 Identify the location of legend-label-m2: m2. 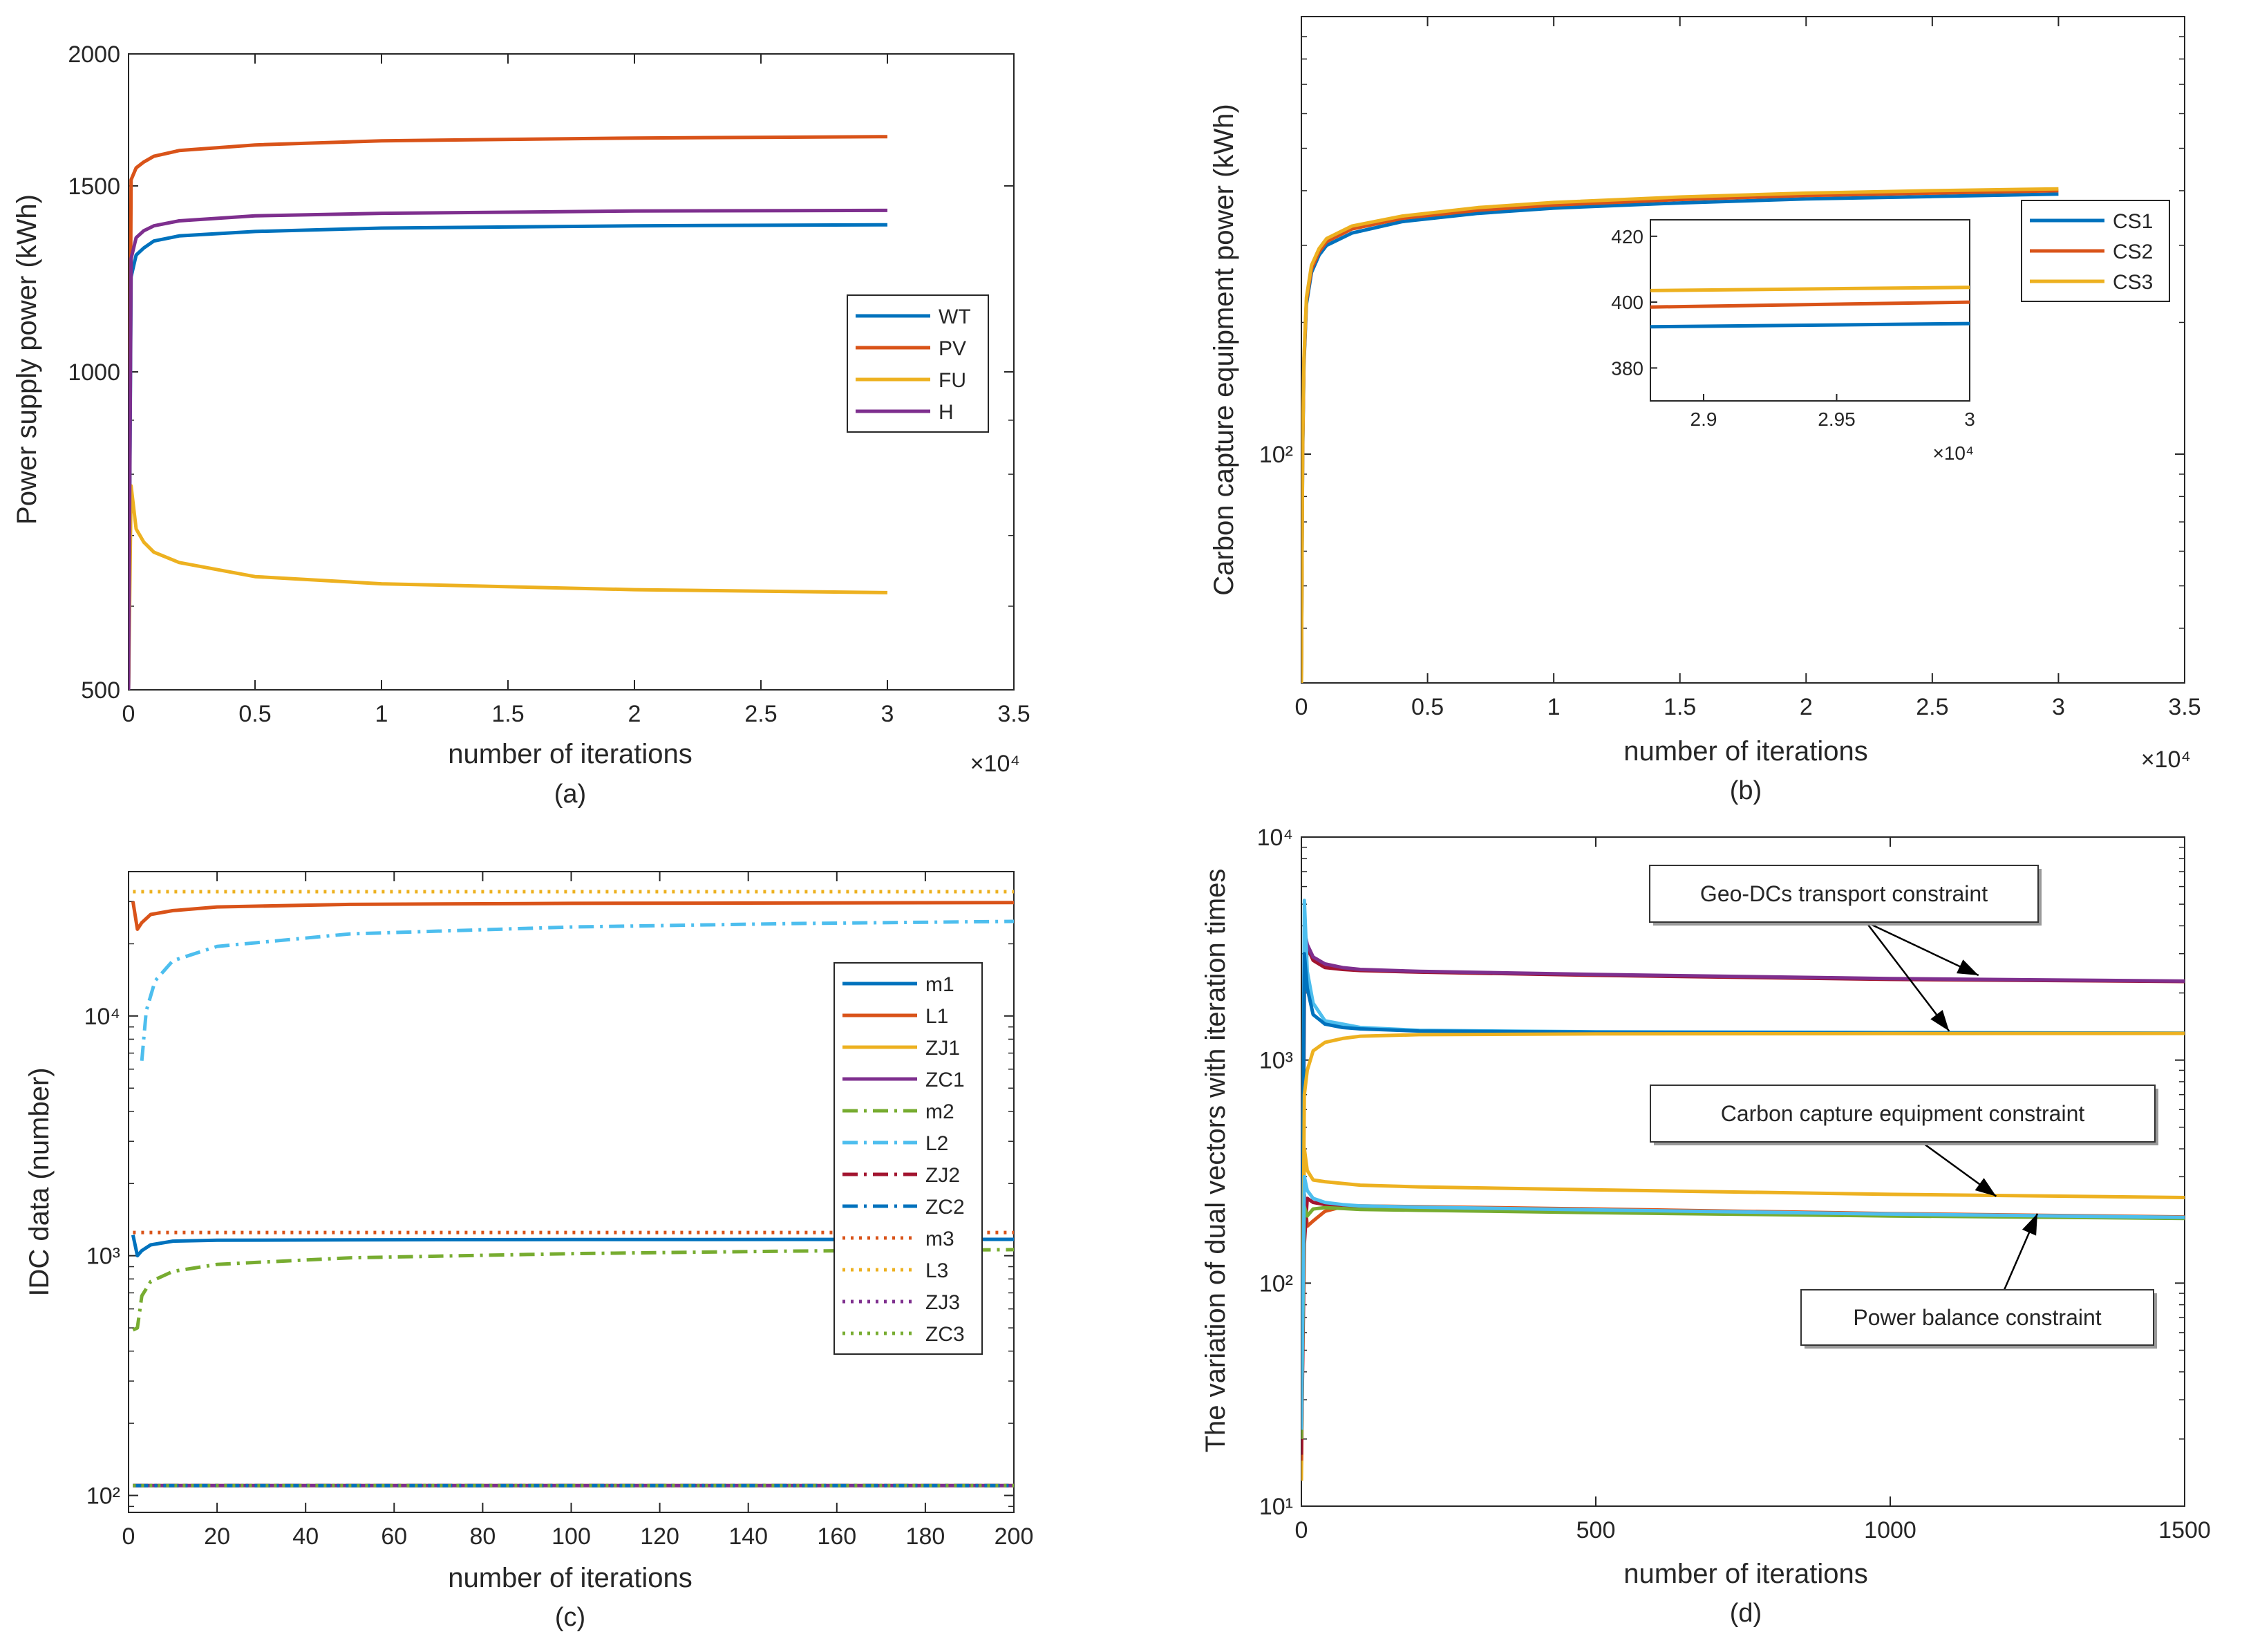
(939, 1111).